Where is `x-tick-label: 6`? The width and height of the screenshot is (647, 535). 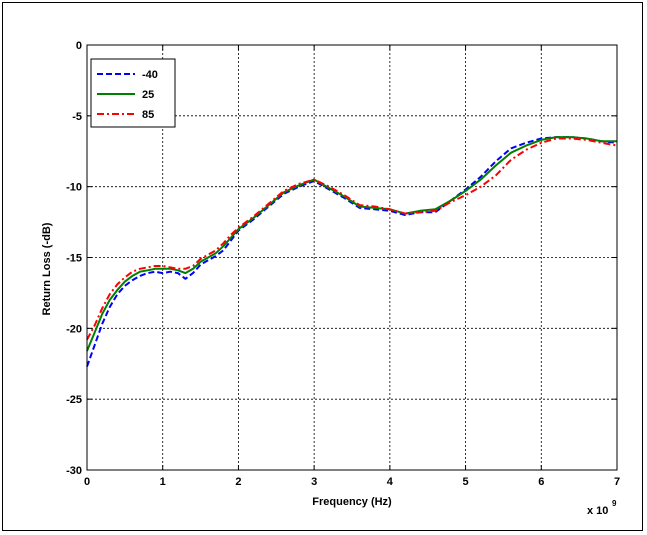
x-tick-label: 6 is located at coordinates (541, 482).